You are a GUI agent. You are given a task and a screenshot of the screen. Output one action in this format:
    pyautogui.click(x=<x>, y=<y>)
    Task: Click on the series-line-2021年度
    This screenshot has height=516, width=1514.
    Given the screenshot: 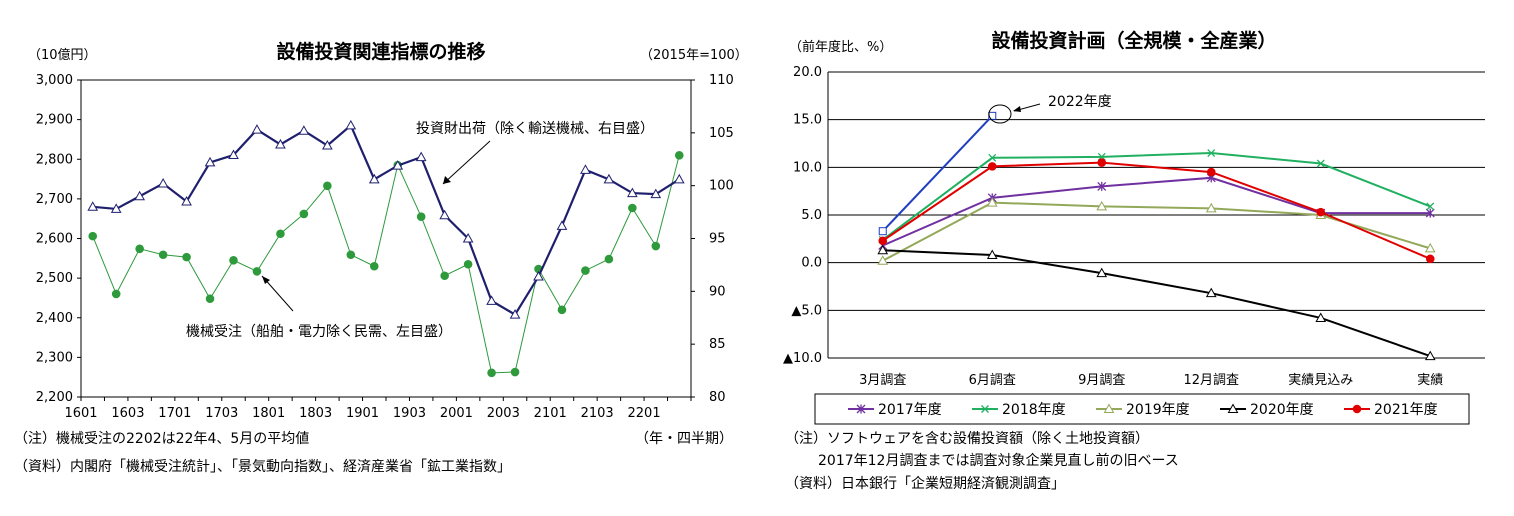 What is the action you would take?
    pyautogui.click(x=1156, y=210)
    